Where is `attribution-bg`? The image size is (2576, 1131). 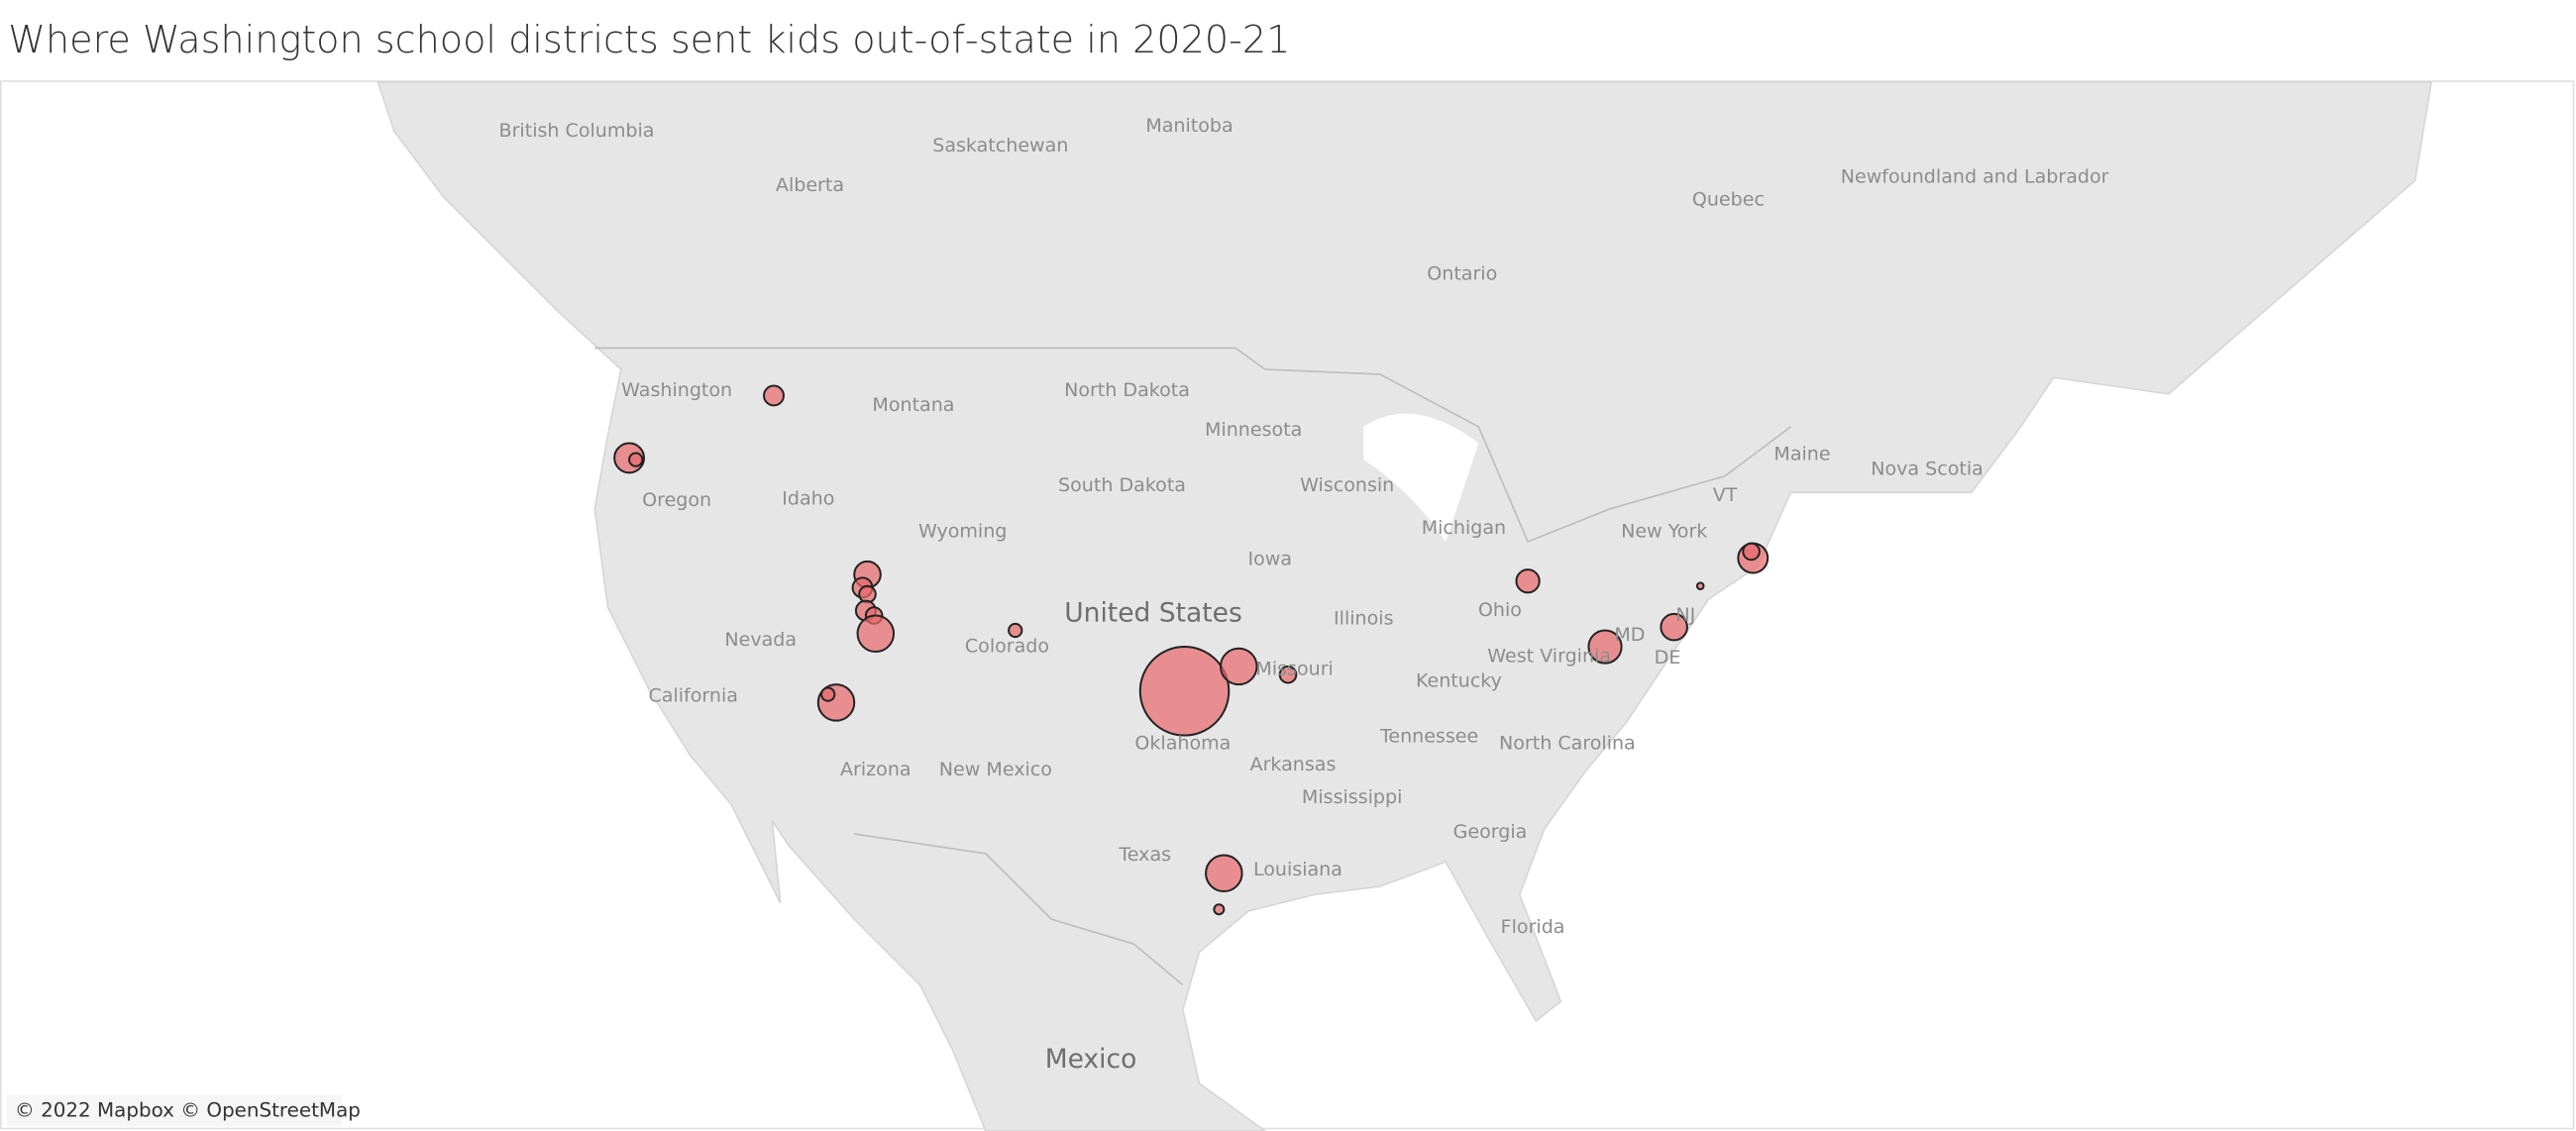 attribution-bg is located at coordinates (174, 1110).